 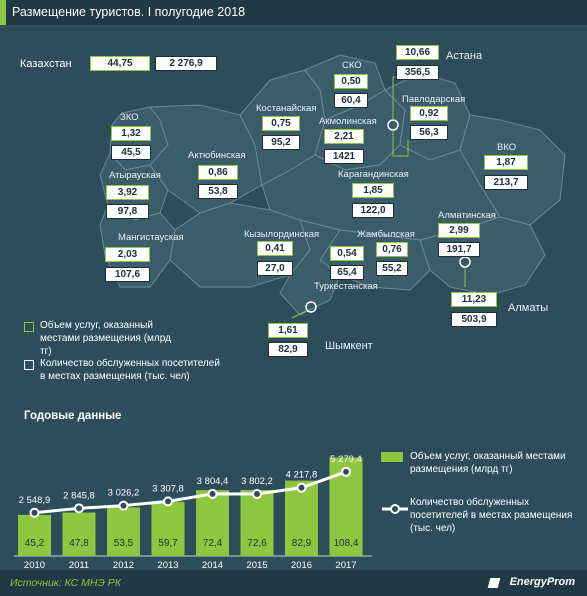 I want to click on region-visitors-almaty-region: 191,7, so click(x=459, y=249).